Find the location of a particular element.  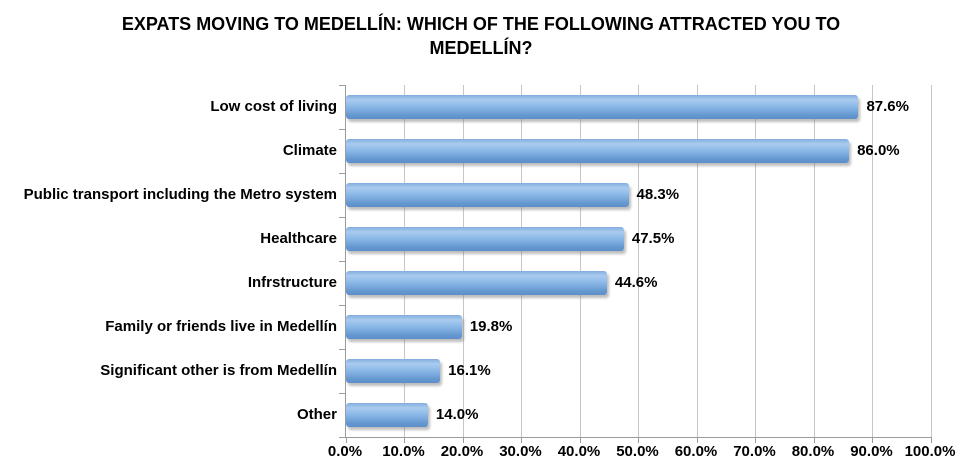

x-tick-label: 60.0% is located at coordinates (696, 451).